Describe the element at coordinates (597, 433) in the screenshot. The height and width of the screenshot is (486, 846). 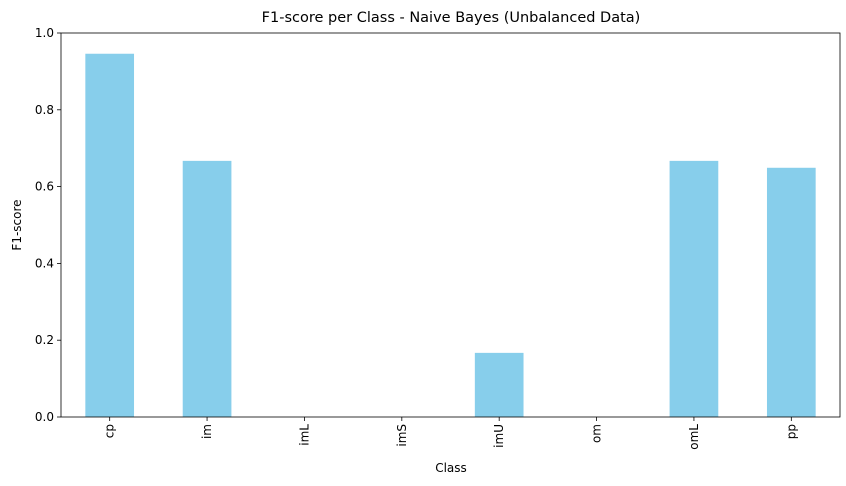
I see `x-tick-label: om` at that location.